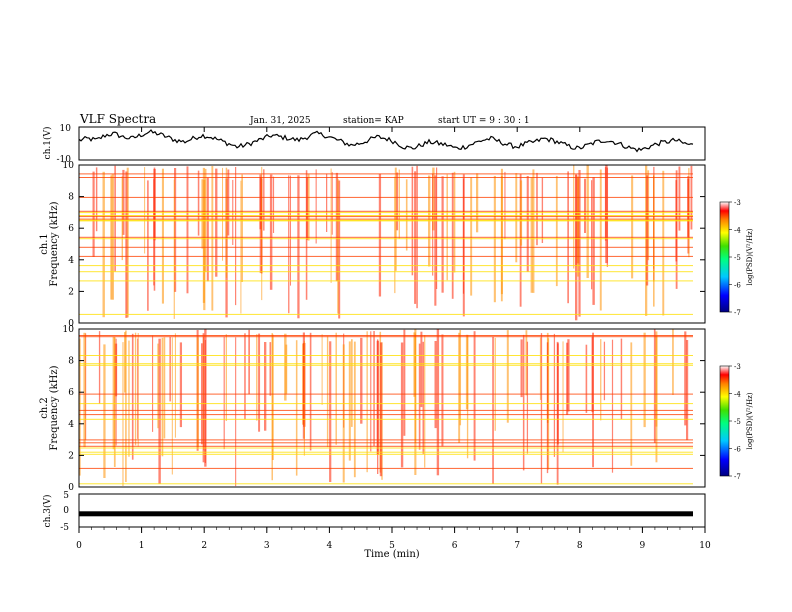 The image size is (792, 612). What do you see at coordinates (373, 121) in the screenshot?
I see `header-station: station= KAP` at bounding box center [373, 121].